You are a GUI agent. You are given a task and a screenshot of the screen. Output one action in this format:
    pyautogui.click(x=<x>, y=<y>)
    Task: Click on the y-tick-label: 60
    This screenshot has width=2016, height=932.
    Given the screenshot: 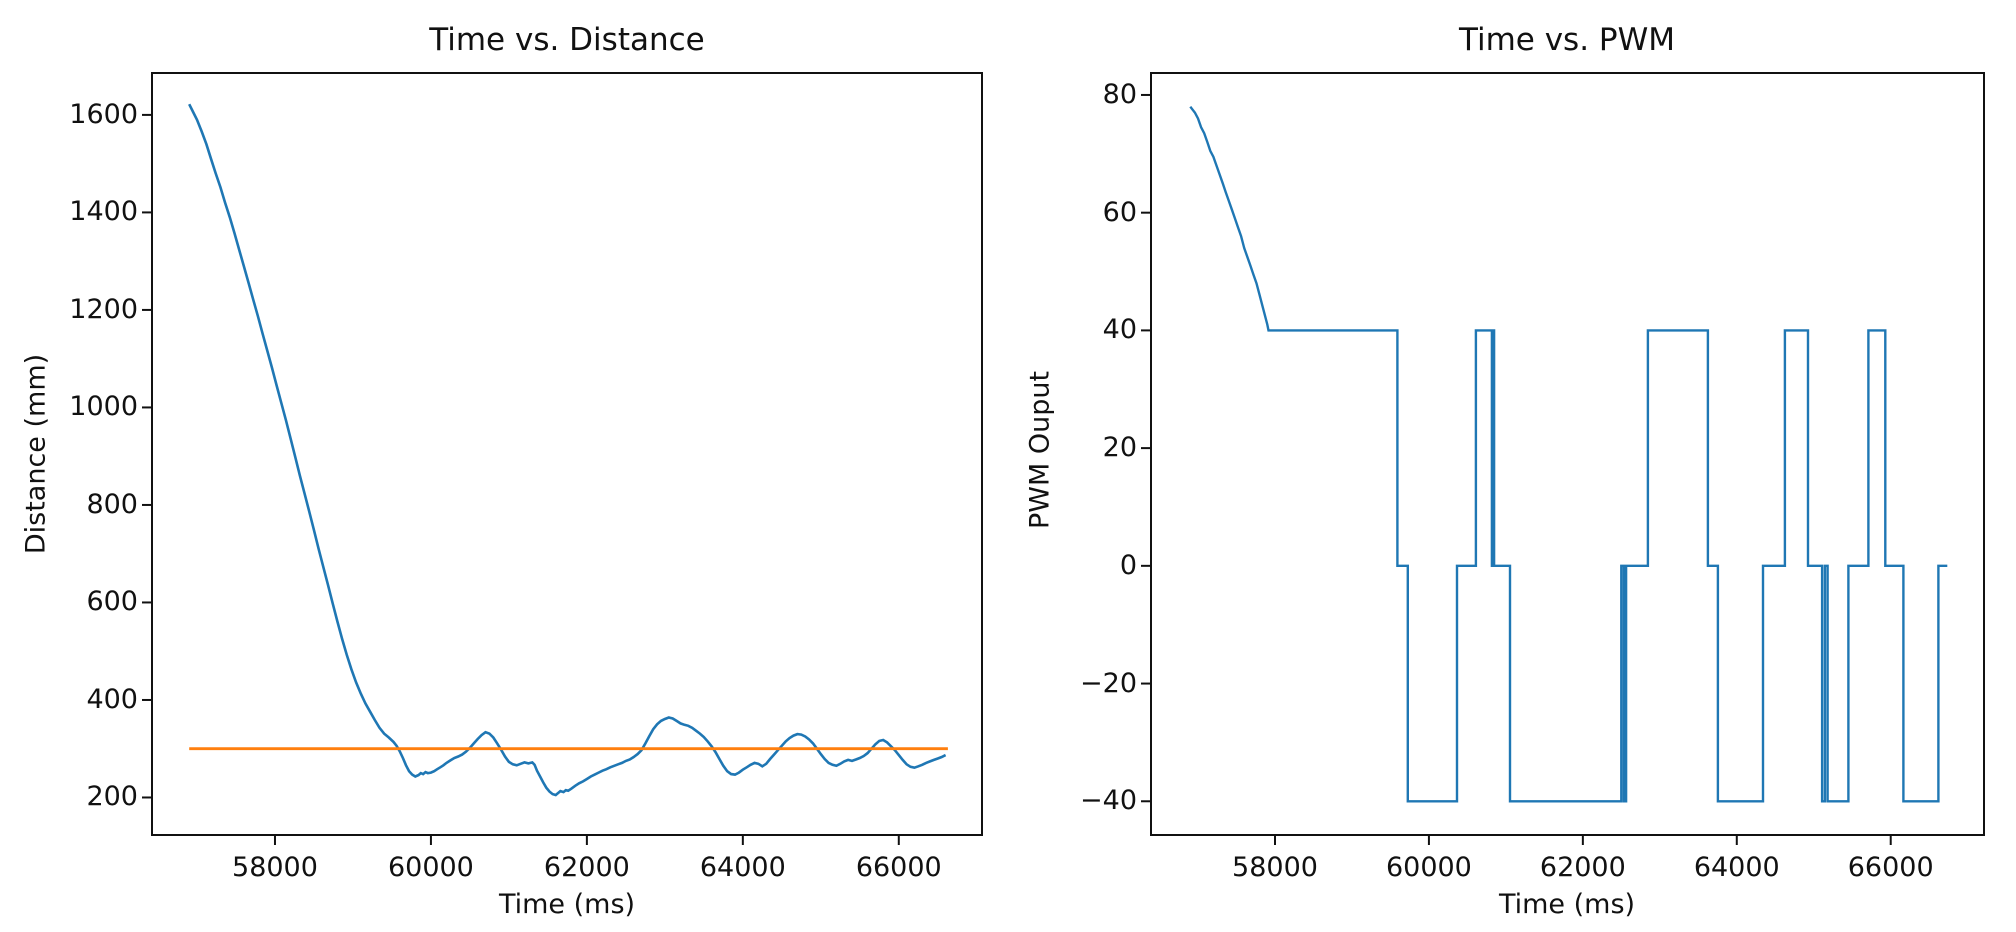 What is the action you would take?
    pyautogui.click(x=1119, y=212)
    